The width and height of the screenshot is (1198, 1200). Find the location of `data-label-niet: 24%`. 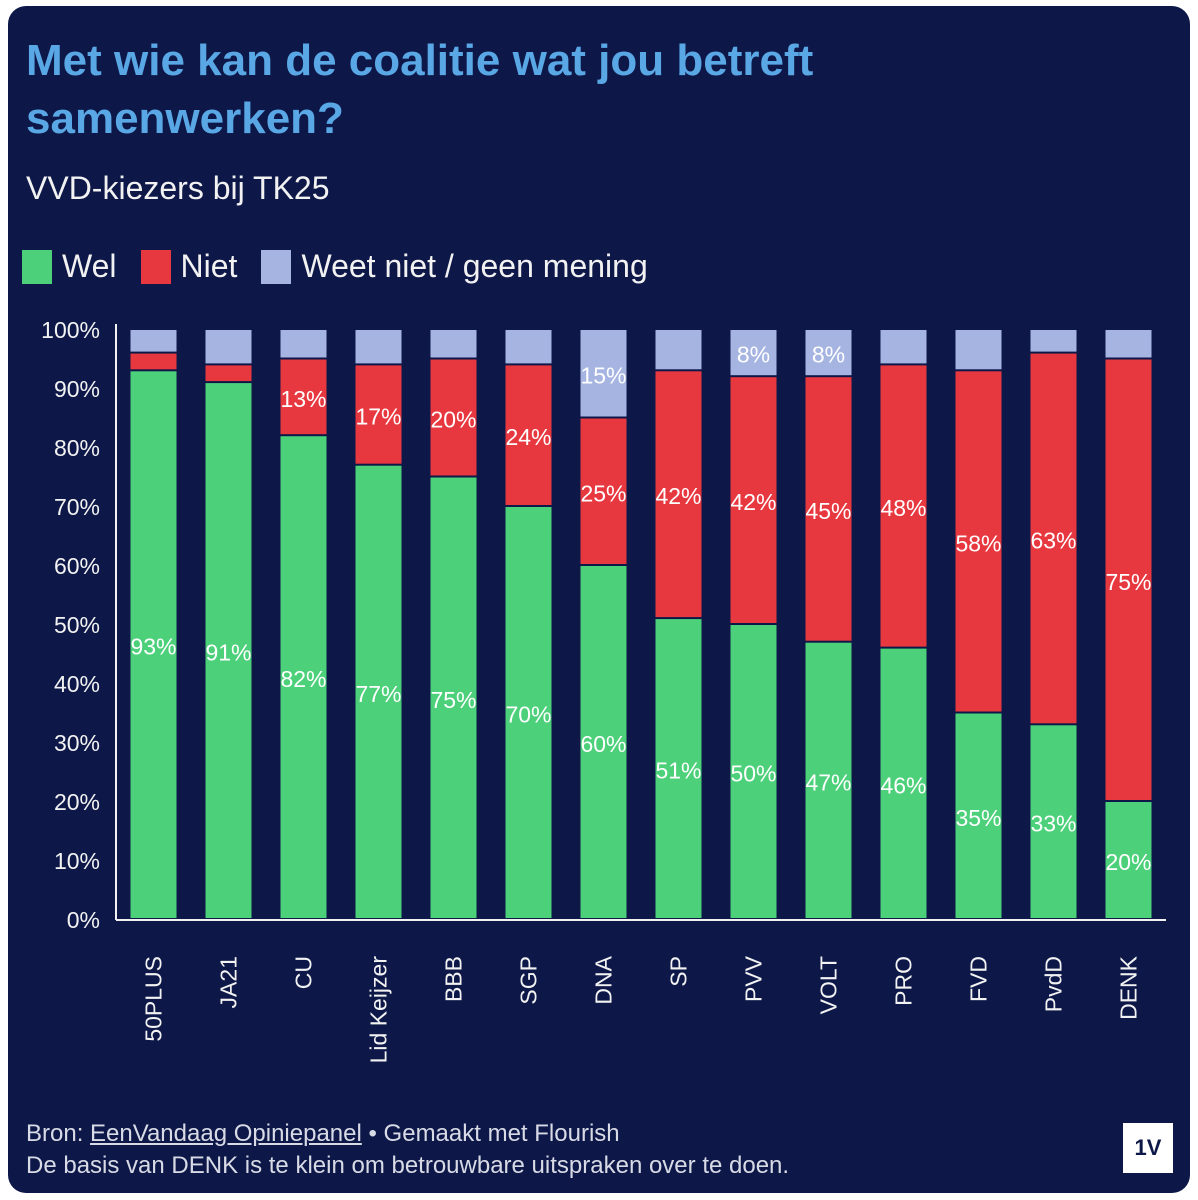

data-label-niet: 24% is located at coordinates (528, 437).